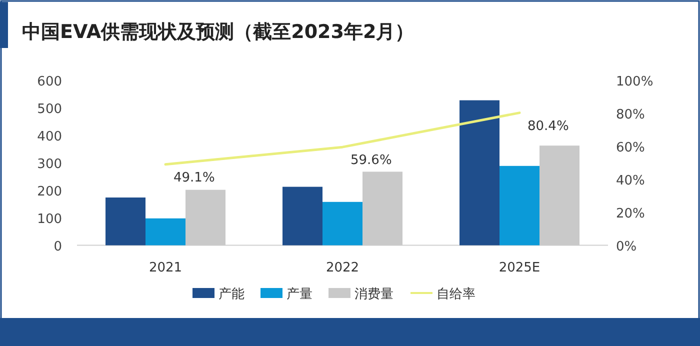 This screenshot has width=700, height=346. I want to click on data-label: 80.4%, so click(548, 126).